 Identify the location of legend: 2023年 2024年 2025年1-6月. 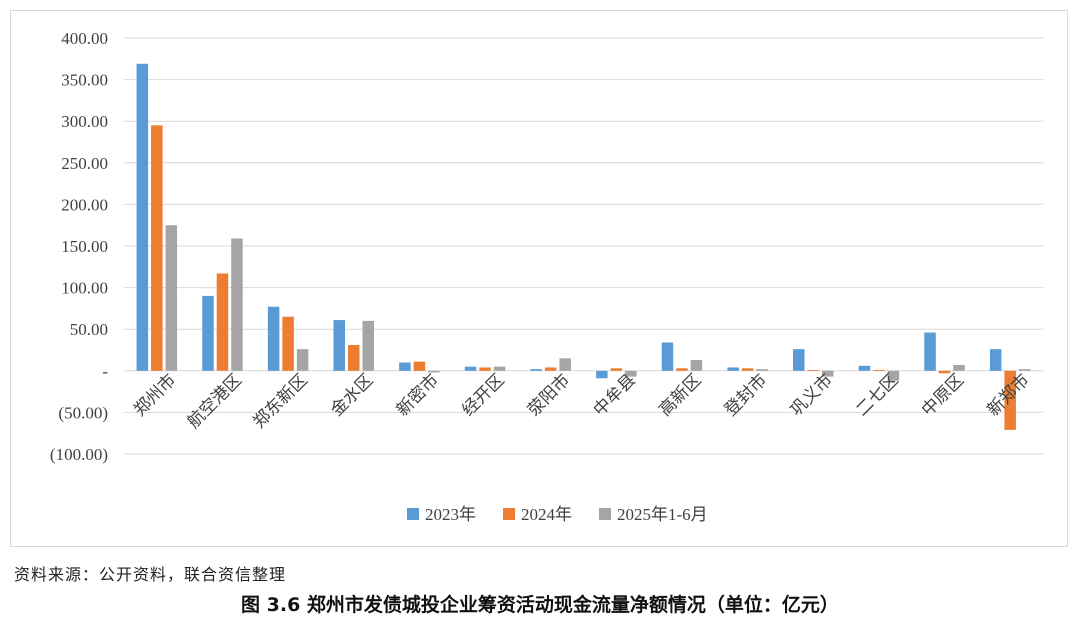
(557, 514).